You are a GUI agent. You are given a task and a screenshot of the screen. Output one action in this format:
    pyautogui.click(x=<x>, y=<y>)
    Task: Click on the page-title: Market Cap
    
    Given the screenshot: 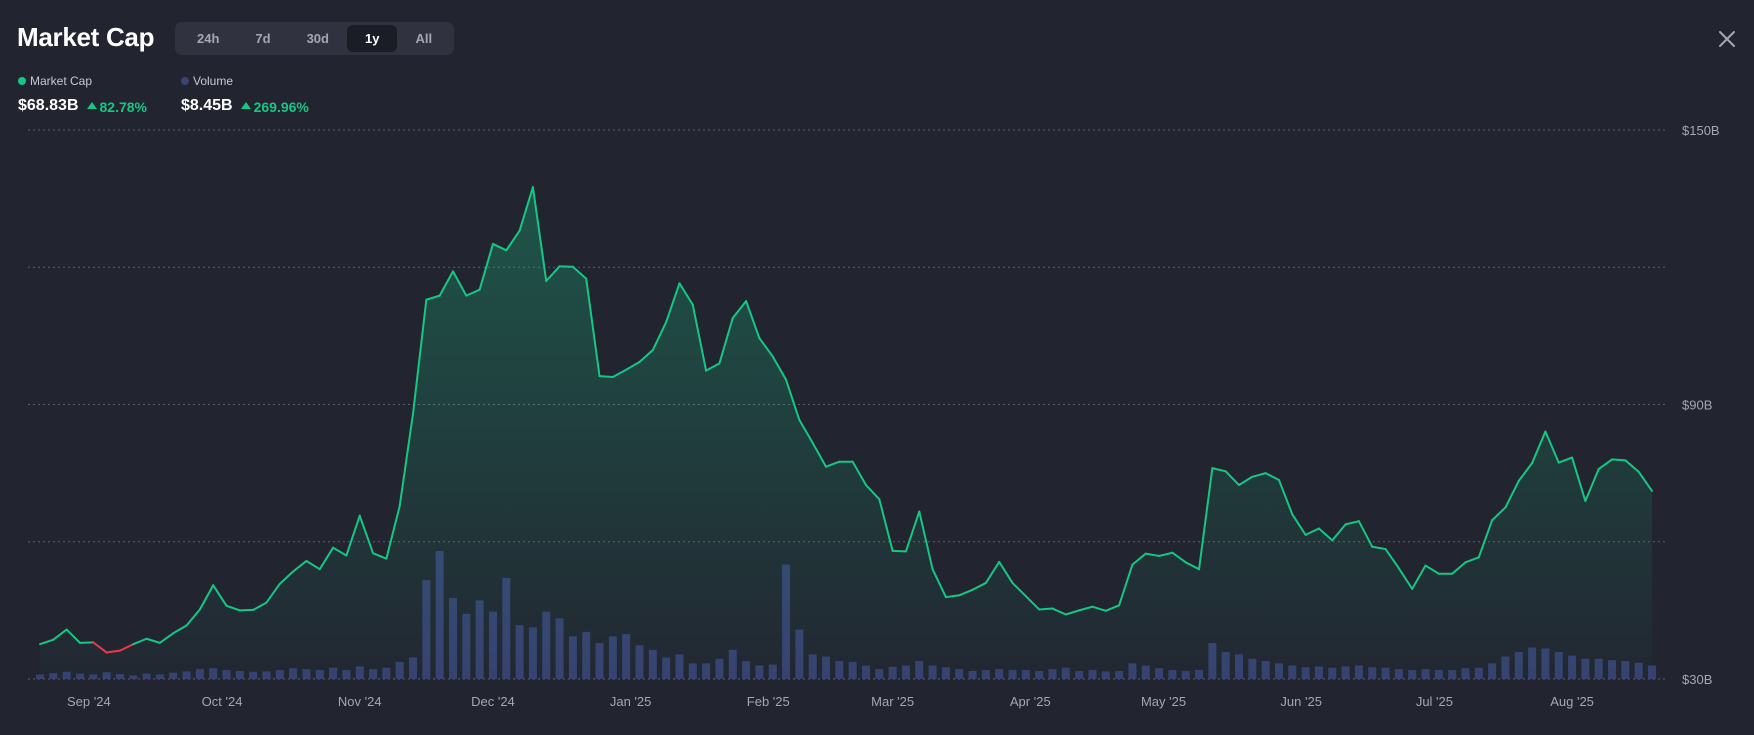 What is the action you would take?
    pyautogui.click(x=86, y=37)
    